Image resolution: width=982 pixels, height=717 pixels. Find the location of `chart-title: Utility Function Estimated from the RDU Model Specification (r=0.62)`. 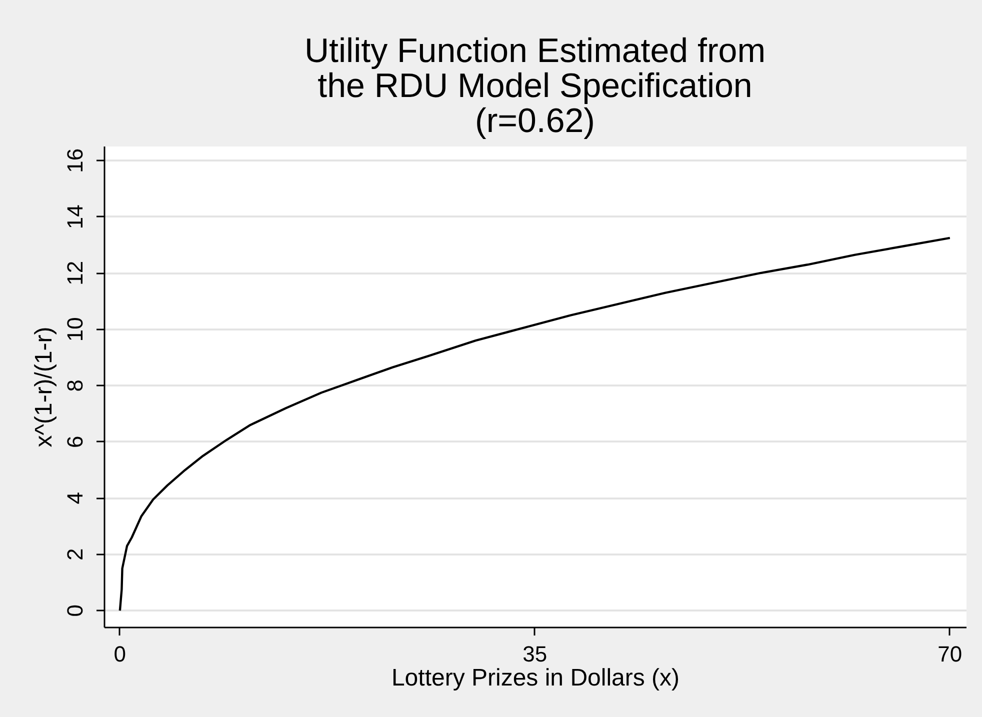

chart-title: Utility Function Estimated from the RDU Model Specification (r=0.62) is located at coordinates (535, 85).